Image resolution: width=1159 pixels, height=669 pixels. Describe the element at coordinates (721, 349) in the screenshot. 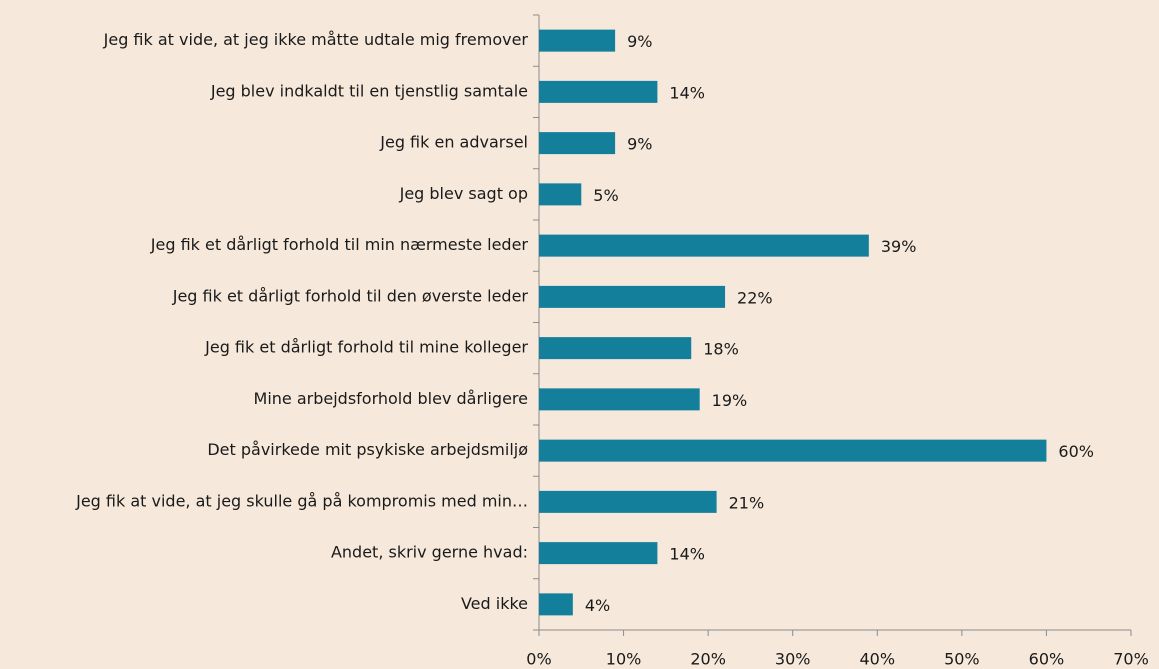

I see `value-label: 18%` at that location.